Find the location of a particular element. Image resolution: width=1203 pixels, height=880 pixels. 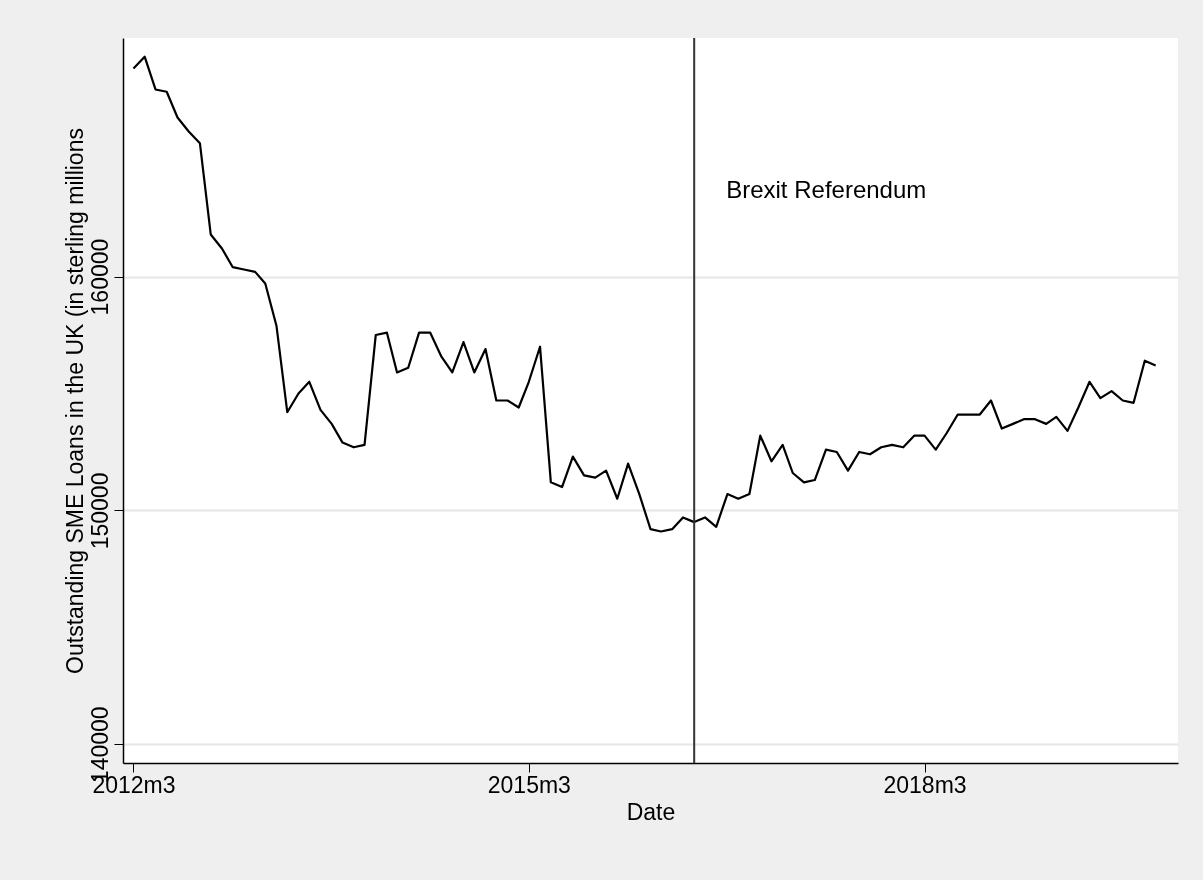

ref-line-label: Brexit Referendum is located at coordinates (826, 189).